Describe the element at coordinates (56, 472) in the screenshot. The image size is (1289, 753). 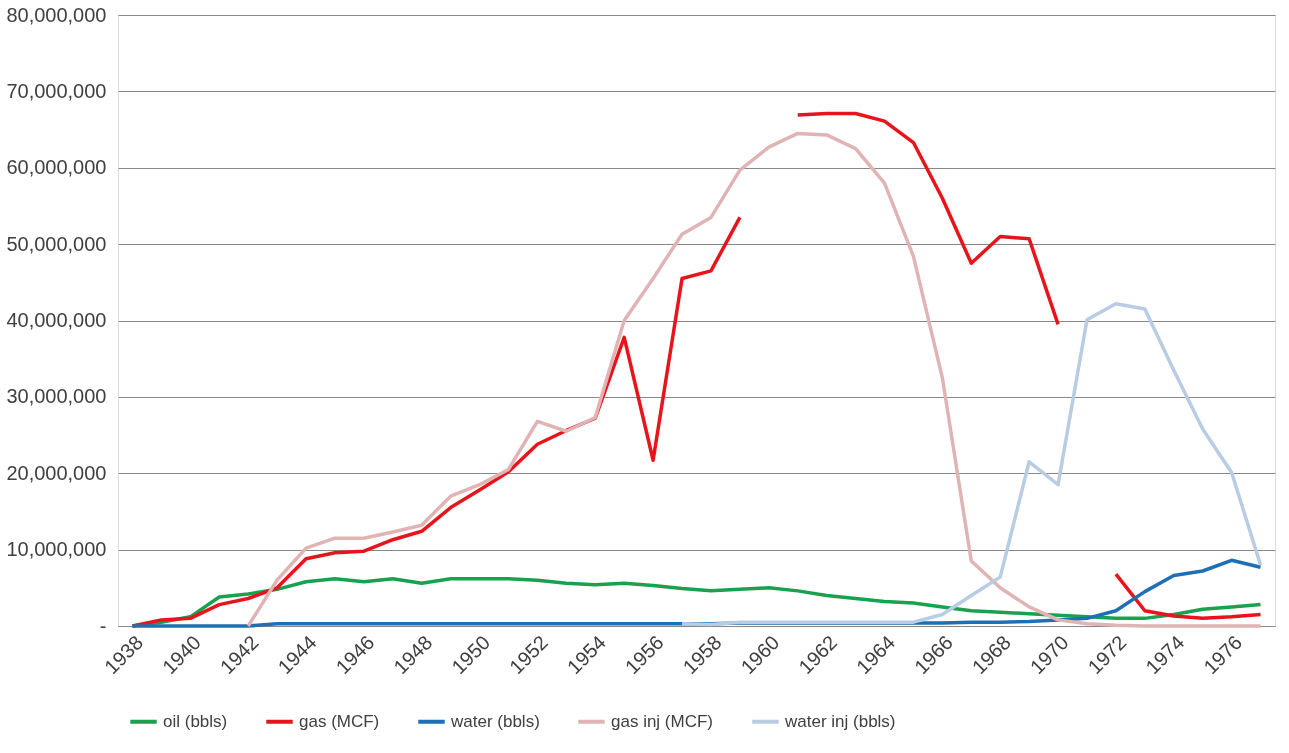
I see `y-tick-label: 20,000,000` at that location.